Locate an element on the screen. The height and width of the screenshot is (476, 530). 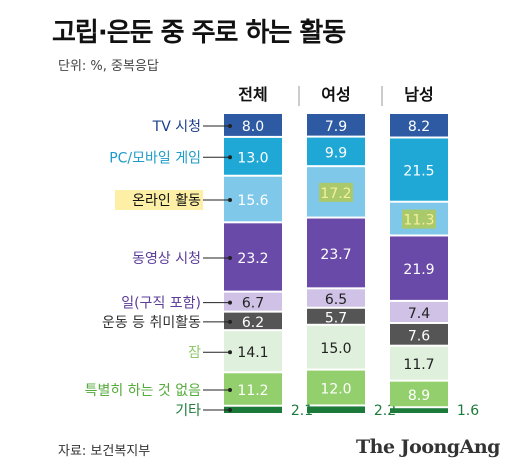
value-label: 1.6 is located at coordinates (468, 411).